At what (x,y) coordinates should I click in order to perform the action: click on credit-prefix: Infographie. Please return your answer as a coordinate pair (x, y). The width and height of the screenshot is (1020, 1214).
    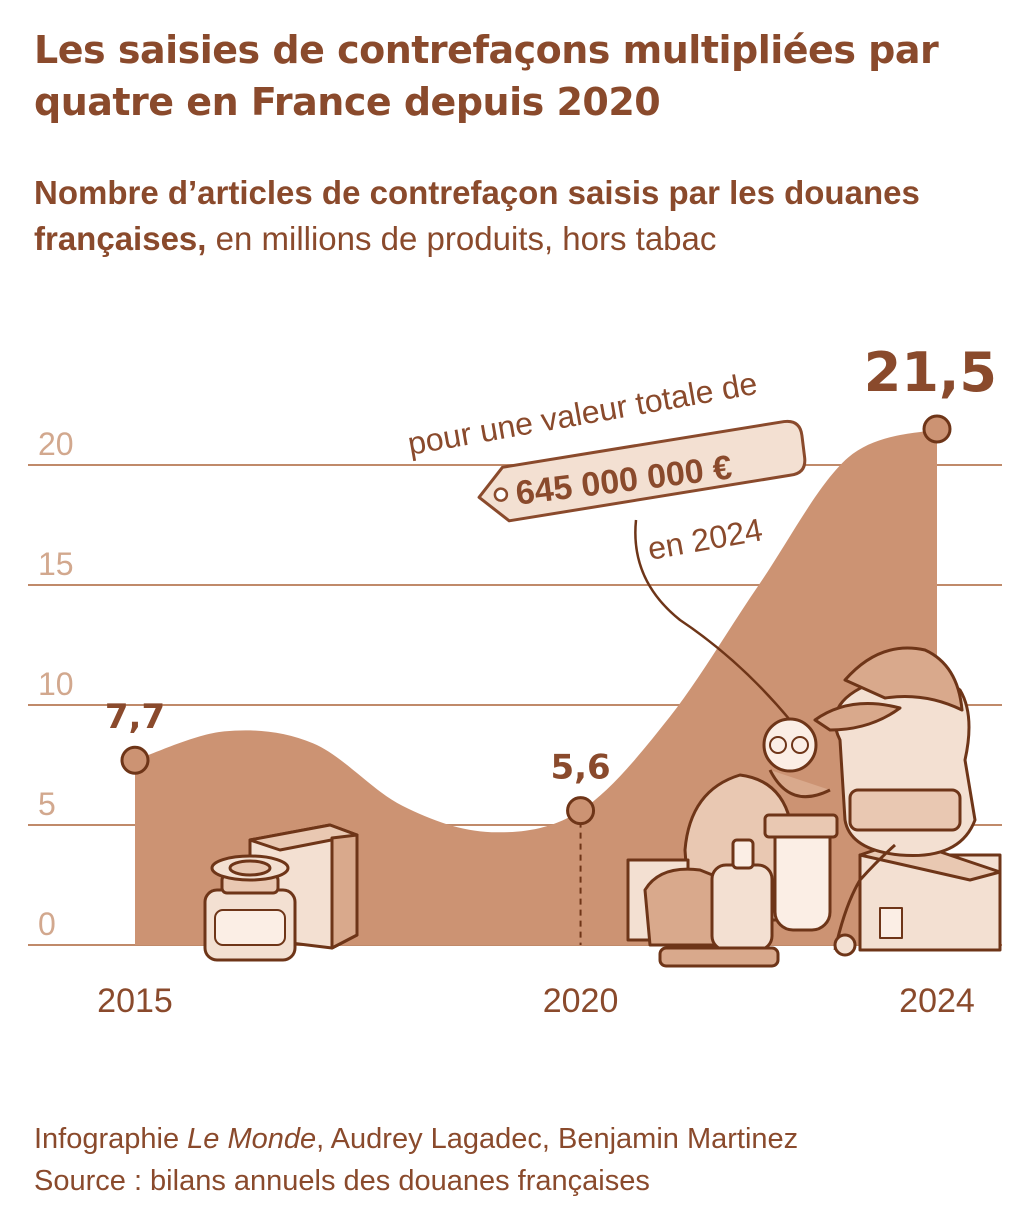
    Looking at the image, I should click on (111, 1139).